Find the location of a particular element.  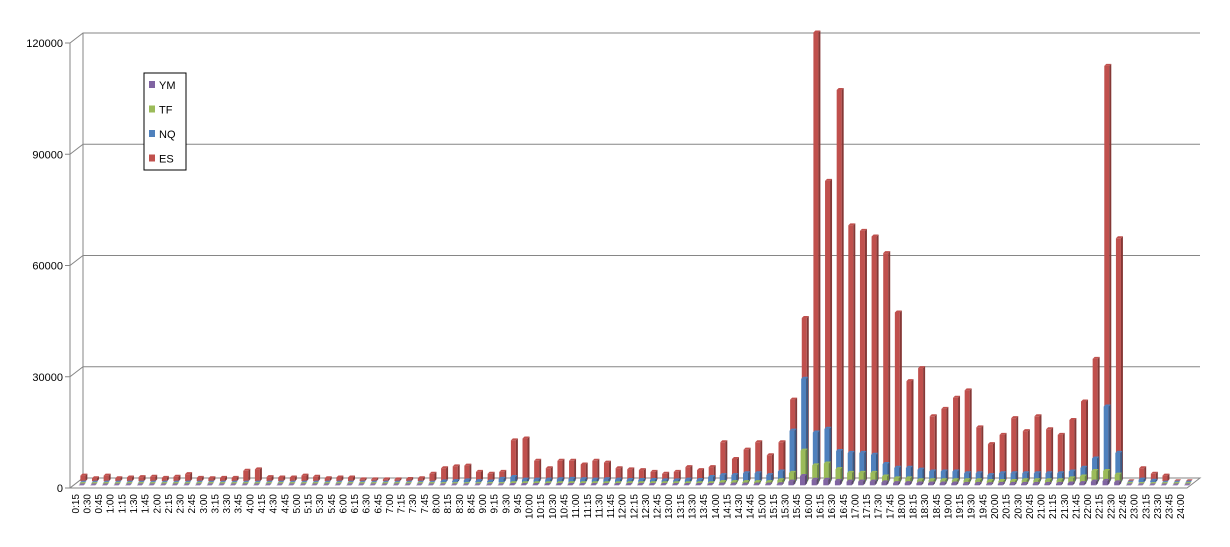

y-tick-label: 30000 is located at coordinates (47, 378).